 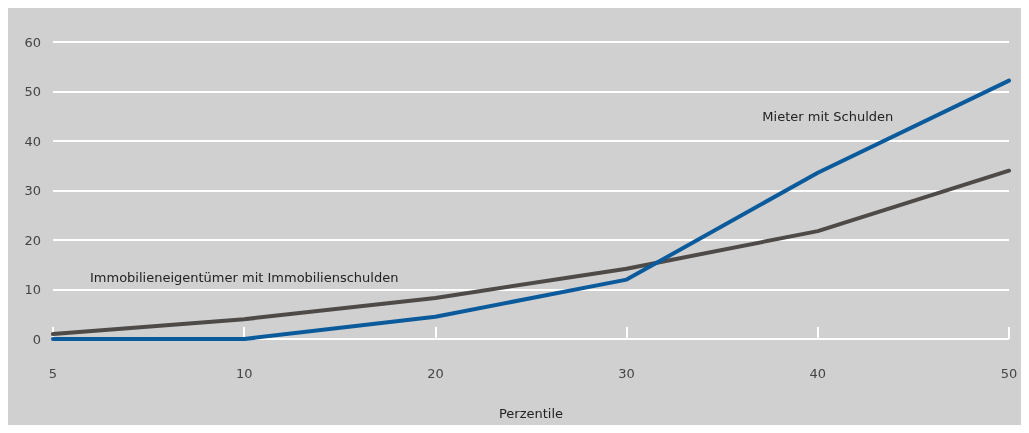 I want to click on y-tick-label: 30, so click(x=32, y=190).